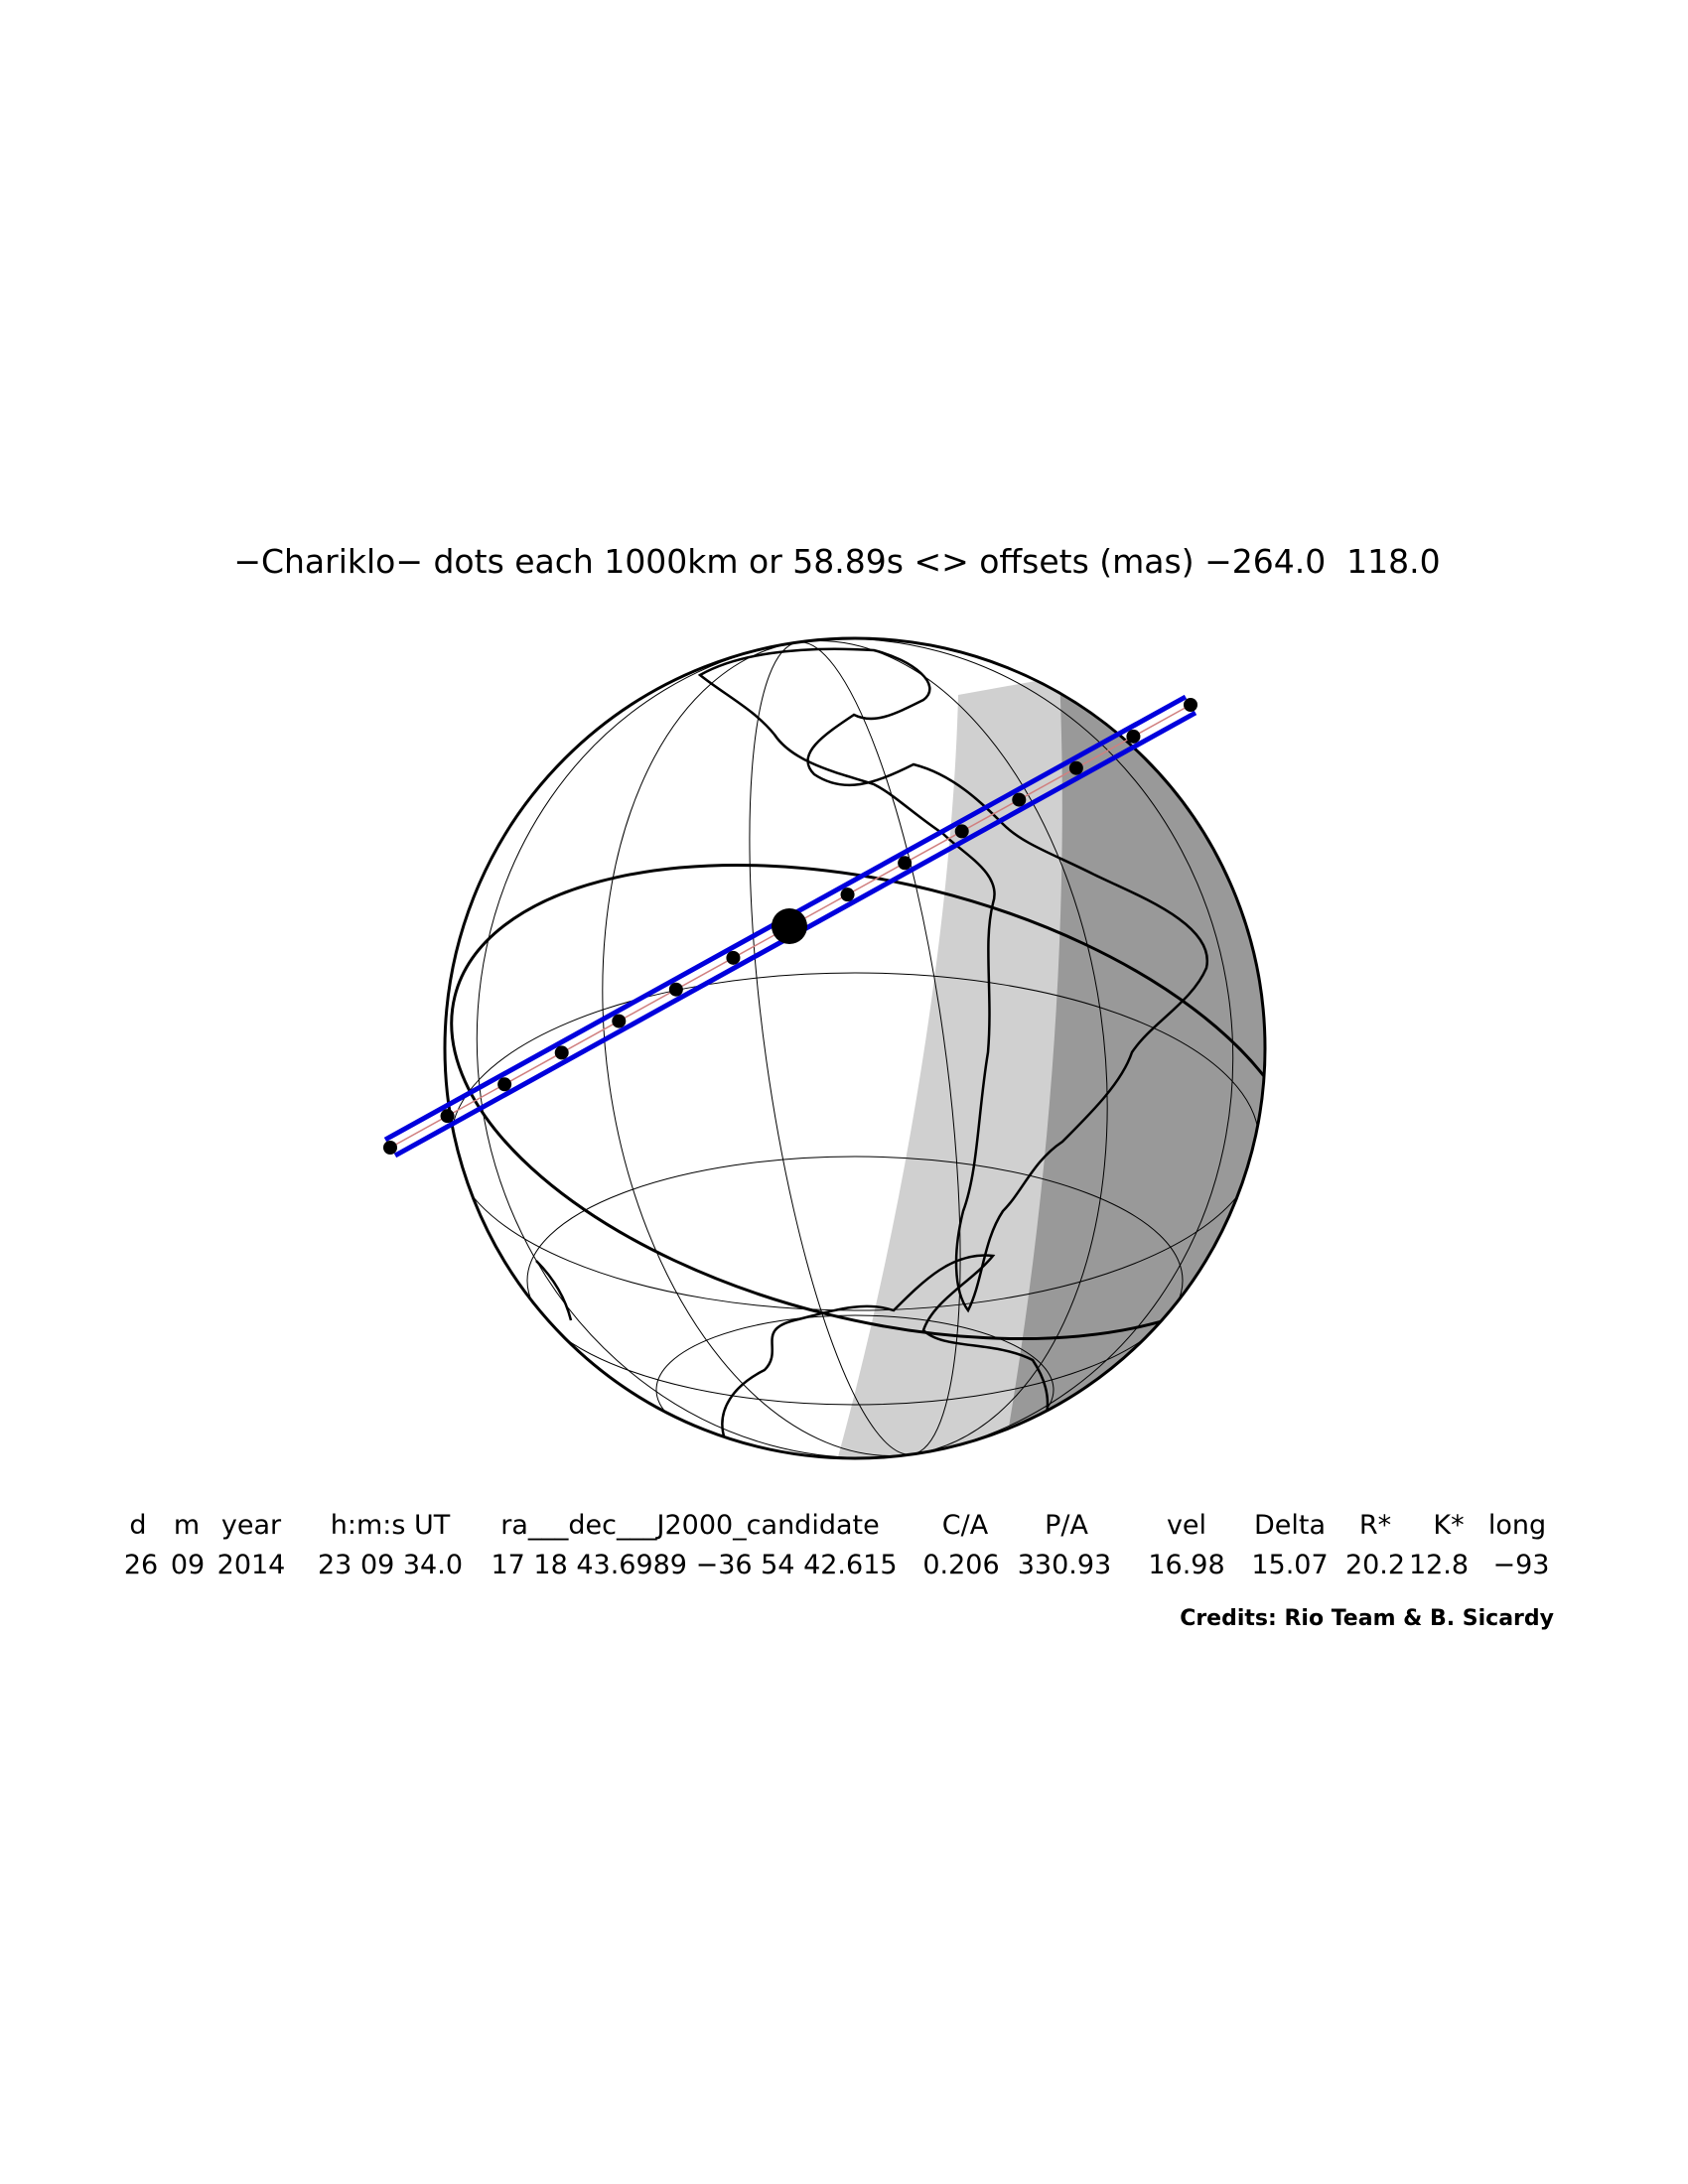 Image resolution: width=1688 pixels, height=2184 pixels. Describe the element at coordinates (391, 1525) in the screenshot. I see `column-header: h:m:s UT` at that location.